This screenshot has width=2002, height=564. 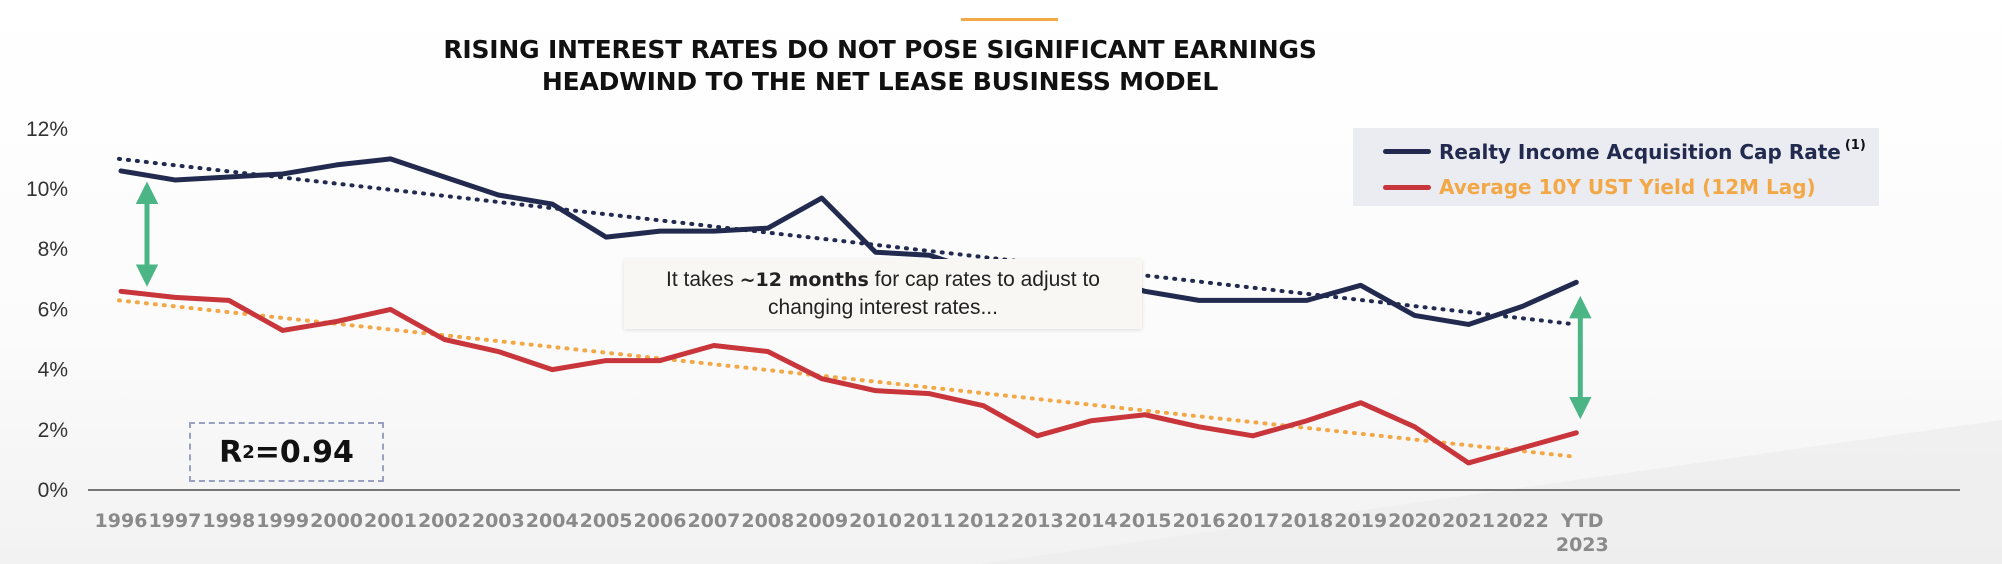 What do you see at coordinates (1640, 152) in the screenshot?
I see `legend-text-cap-rate: Realty Income Acquisition Cap Rate` at bounding box center [1640, 152].